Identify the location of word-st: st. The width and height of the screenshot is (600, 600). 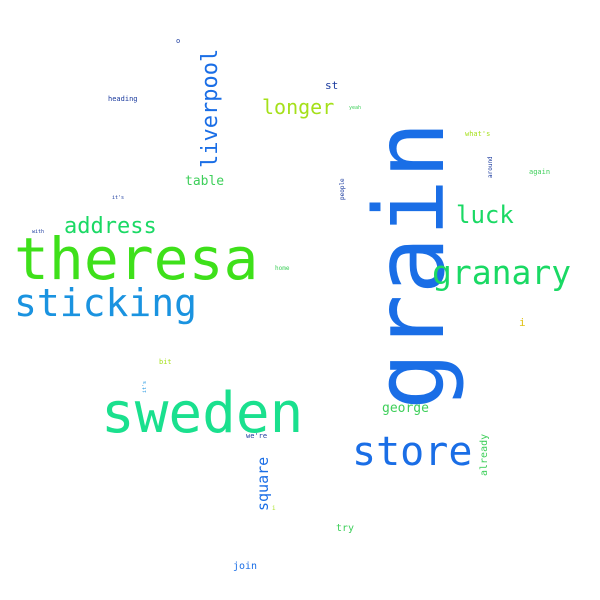
(332, 85).